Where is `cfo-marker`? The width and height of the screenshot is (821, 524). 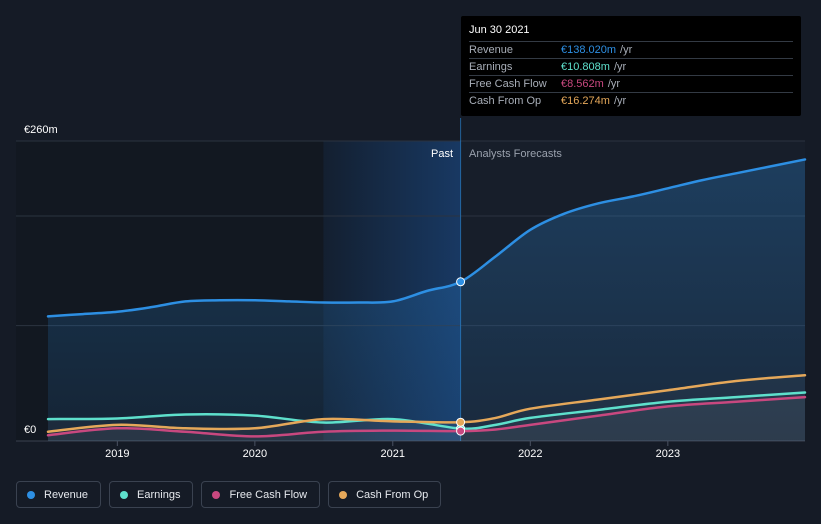
cfo-marker is located at coordinates (461, 422).